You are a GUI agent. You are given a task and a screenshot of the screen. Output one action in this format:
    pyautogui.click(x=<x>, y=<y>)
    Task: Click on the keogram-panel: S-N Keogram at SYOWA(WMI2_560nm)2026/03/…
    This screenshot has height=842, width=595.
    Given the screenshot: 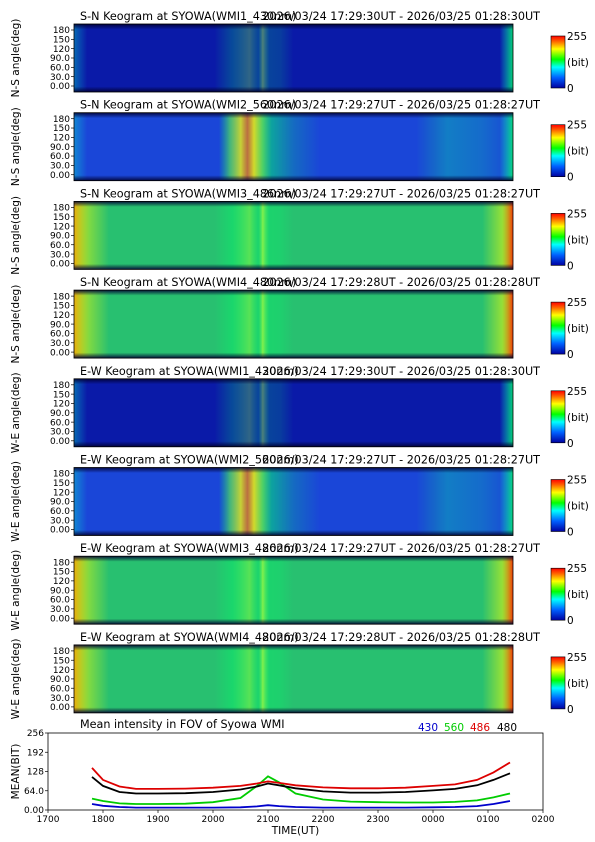 What is the action you would take?
    pyautogui.click(x=299, y=142)
    